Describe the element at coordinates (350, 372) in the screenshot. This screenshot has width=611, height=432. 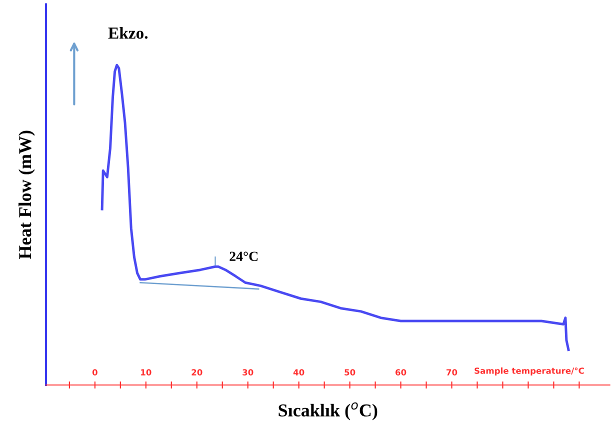
I see `x-tick-label: 50` at that location.